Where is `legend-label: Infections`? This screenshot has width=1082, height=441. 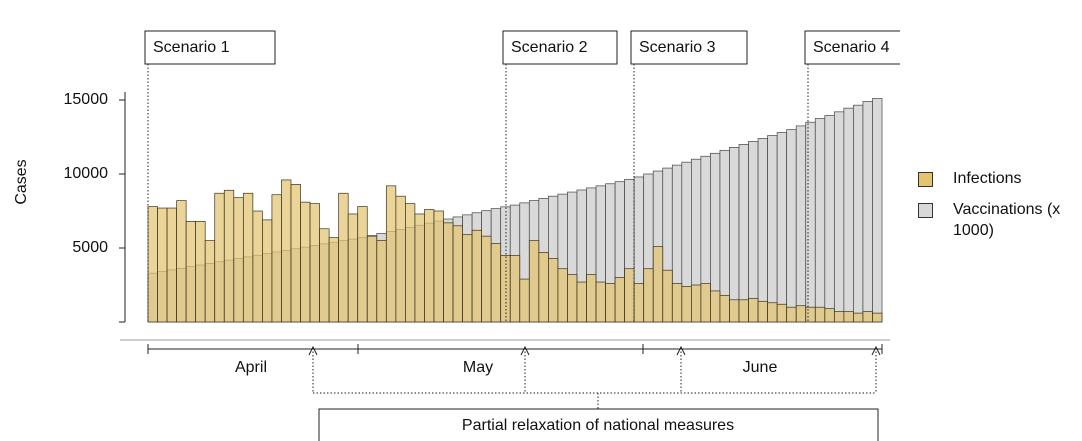
legend-label: Infections is located at coordinates (987, 178).